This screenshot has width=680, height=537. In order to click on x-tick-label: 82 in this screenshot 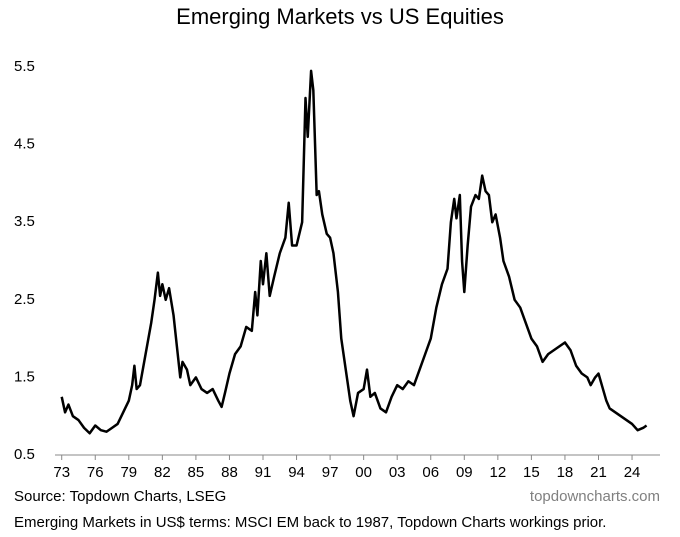, I will do `click(162, 472)`.